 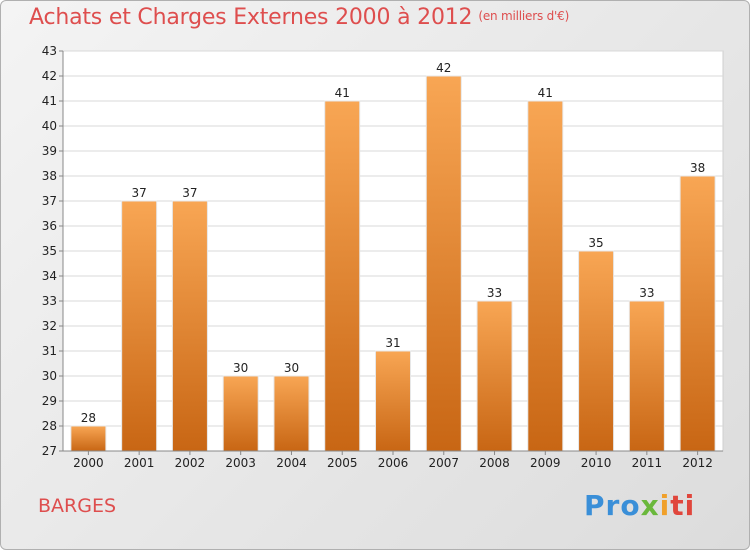 I want to click on data-label-2010: 35, so click(x=595, y=243).